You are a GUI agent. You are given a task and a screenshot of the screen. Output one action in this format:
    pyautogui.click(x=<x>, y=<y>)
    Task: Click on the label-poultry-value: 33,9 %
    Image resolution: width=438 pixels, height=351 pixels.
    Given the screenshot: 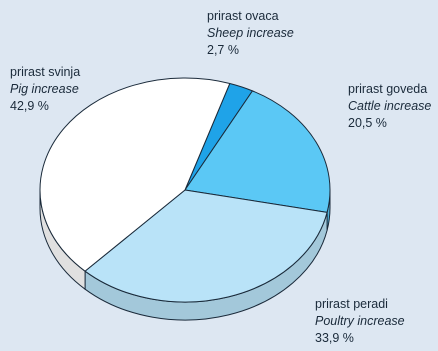 What is the action you would take?
    pyautogui.click(x=334, y=338)
    